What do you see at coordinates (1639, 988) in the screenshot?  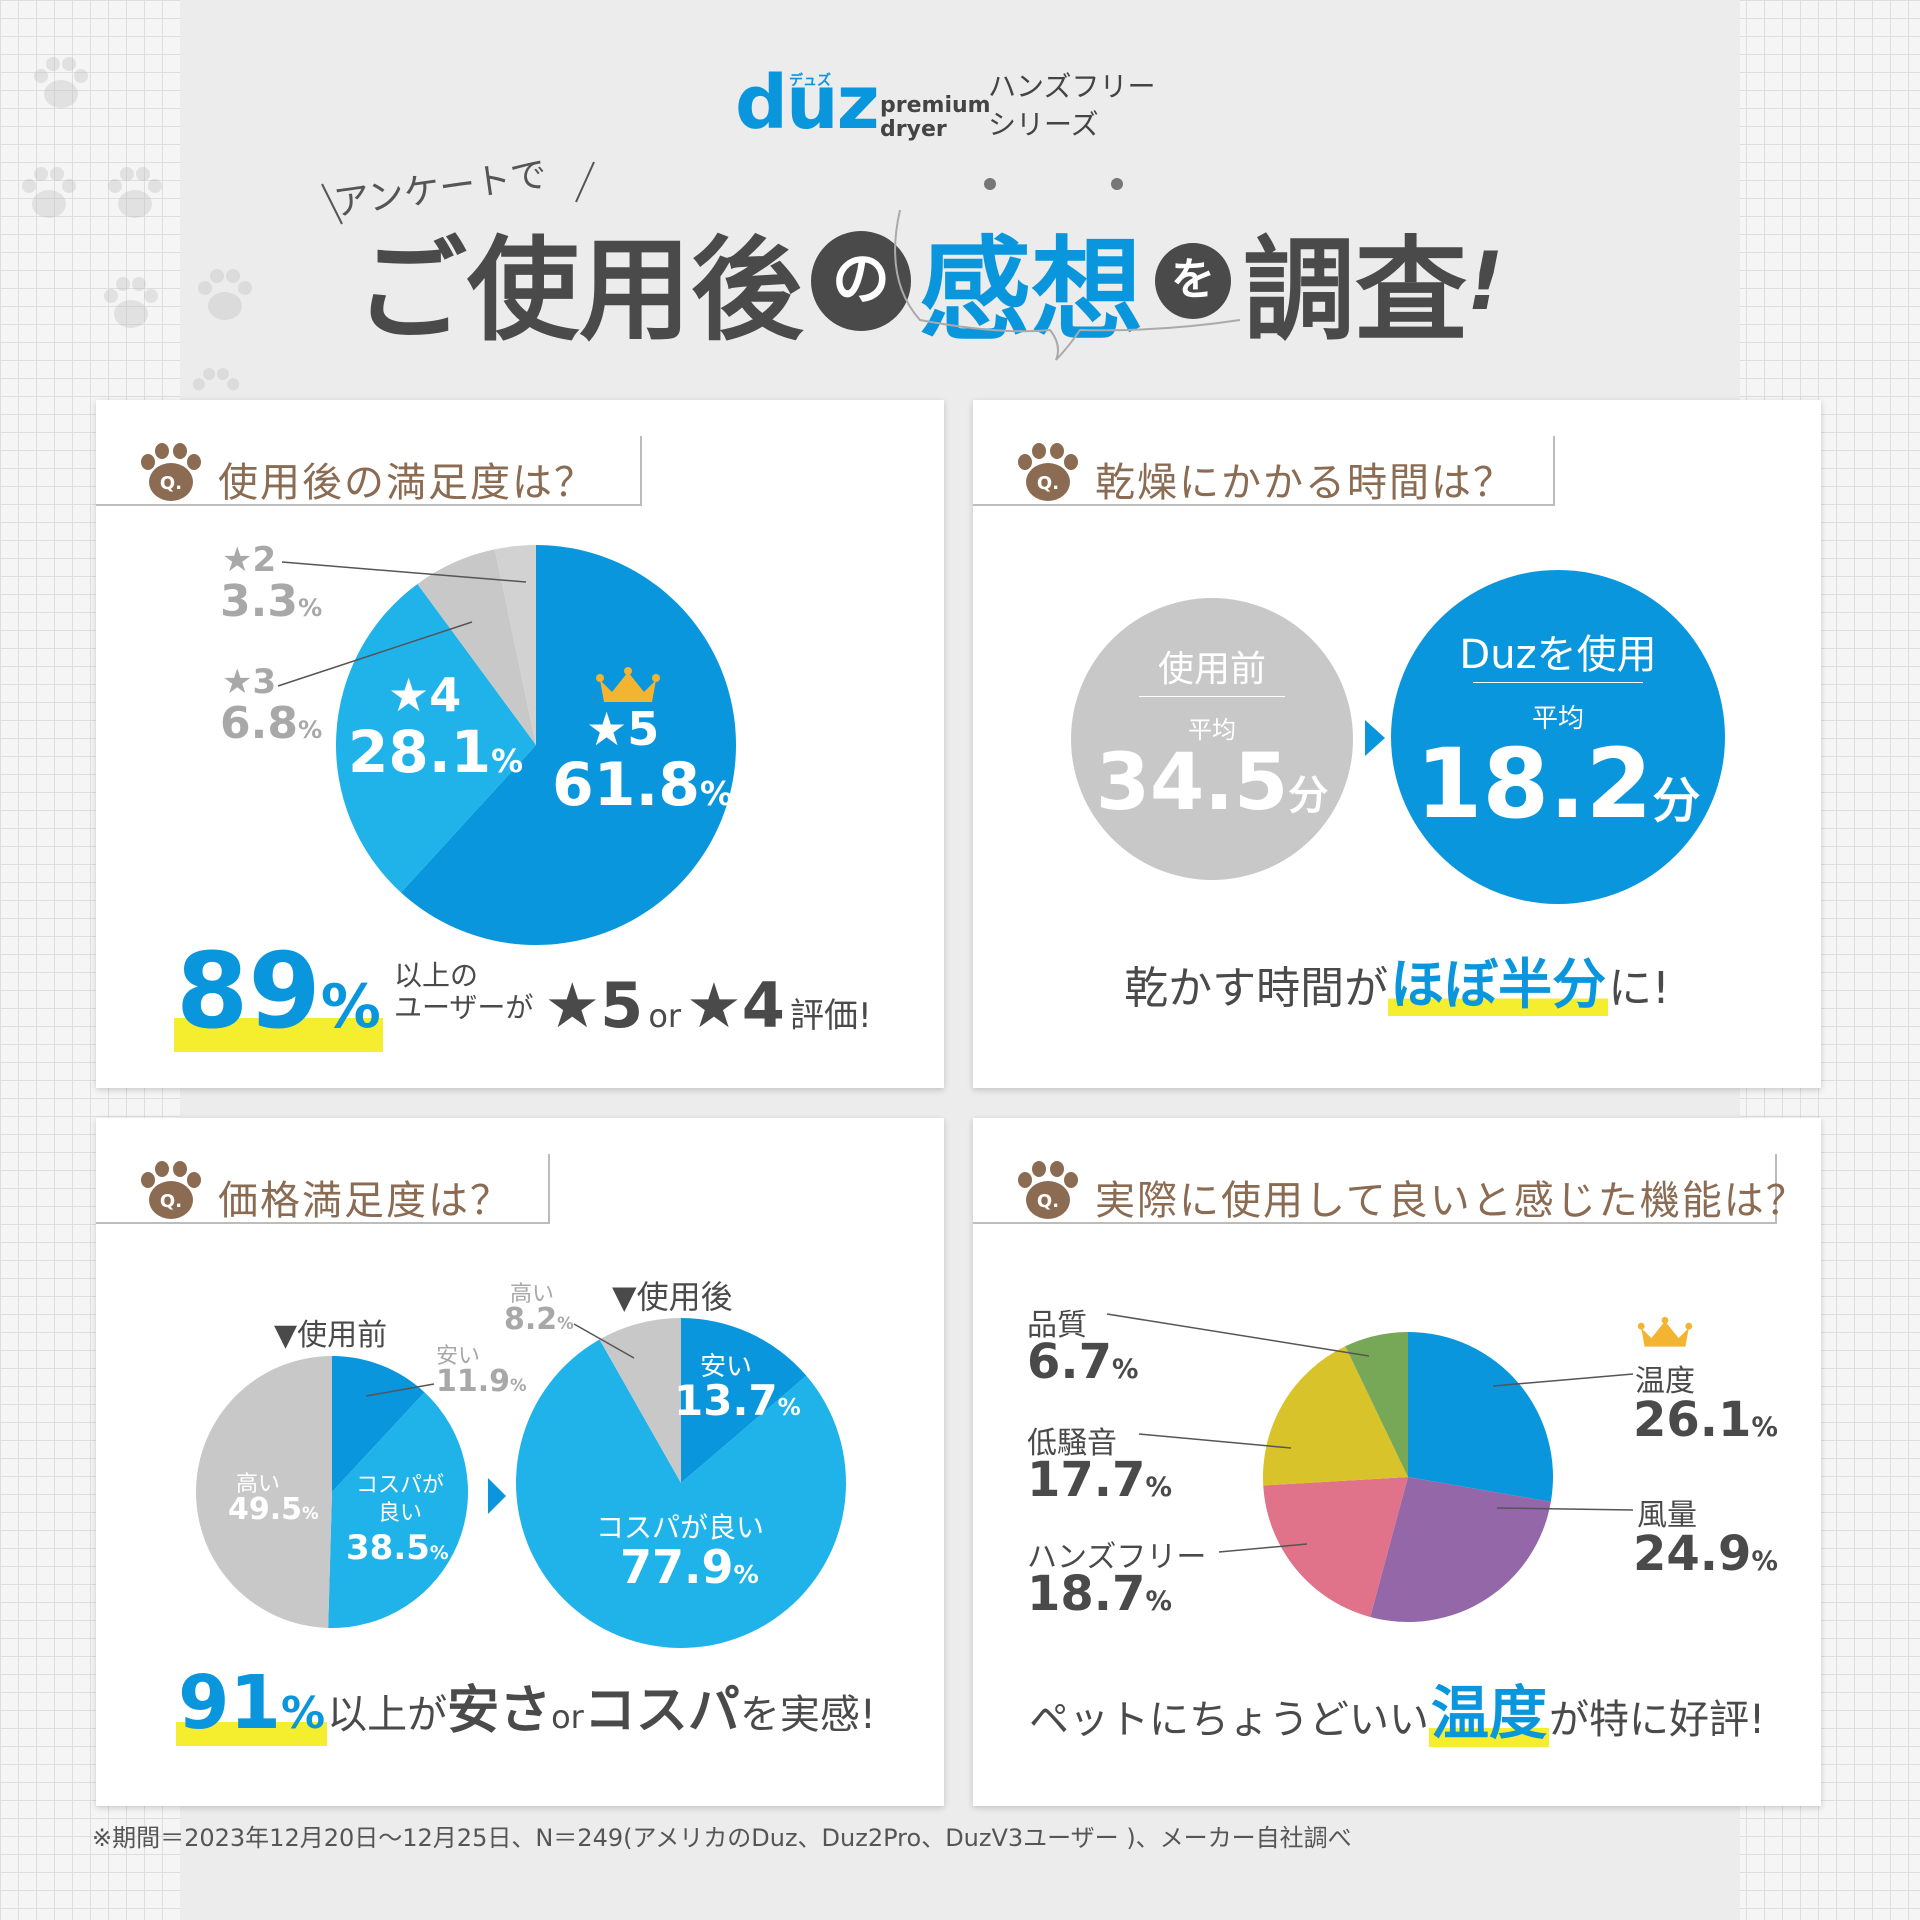 I see `summary-text-2: に!` at bounding box center [1639, 988].